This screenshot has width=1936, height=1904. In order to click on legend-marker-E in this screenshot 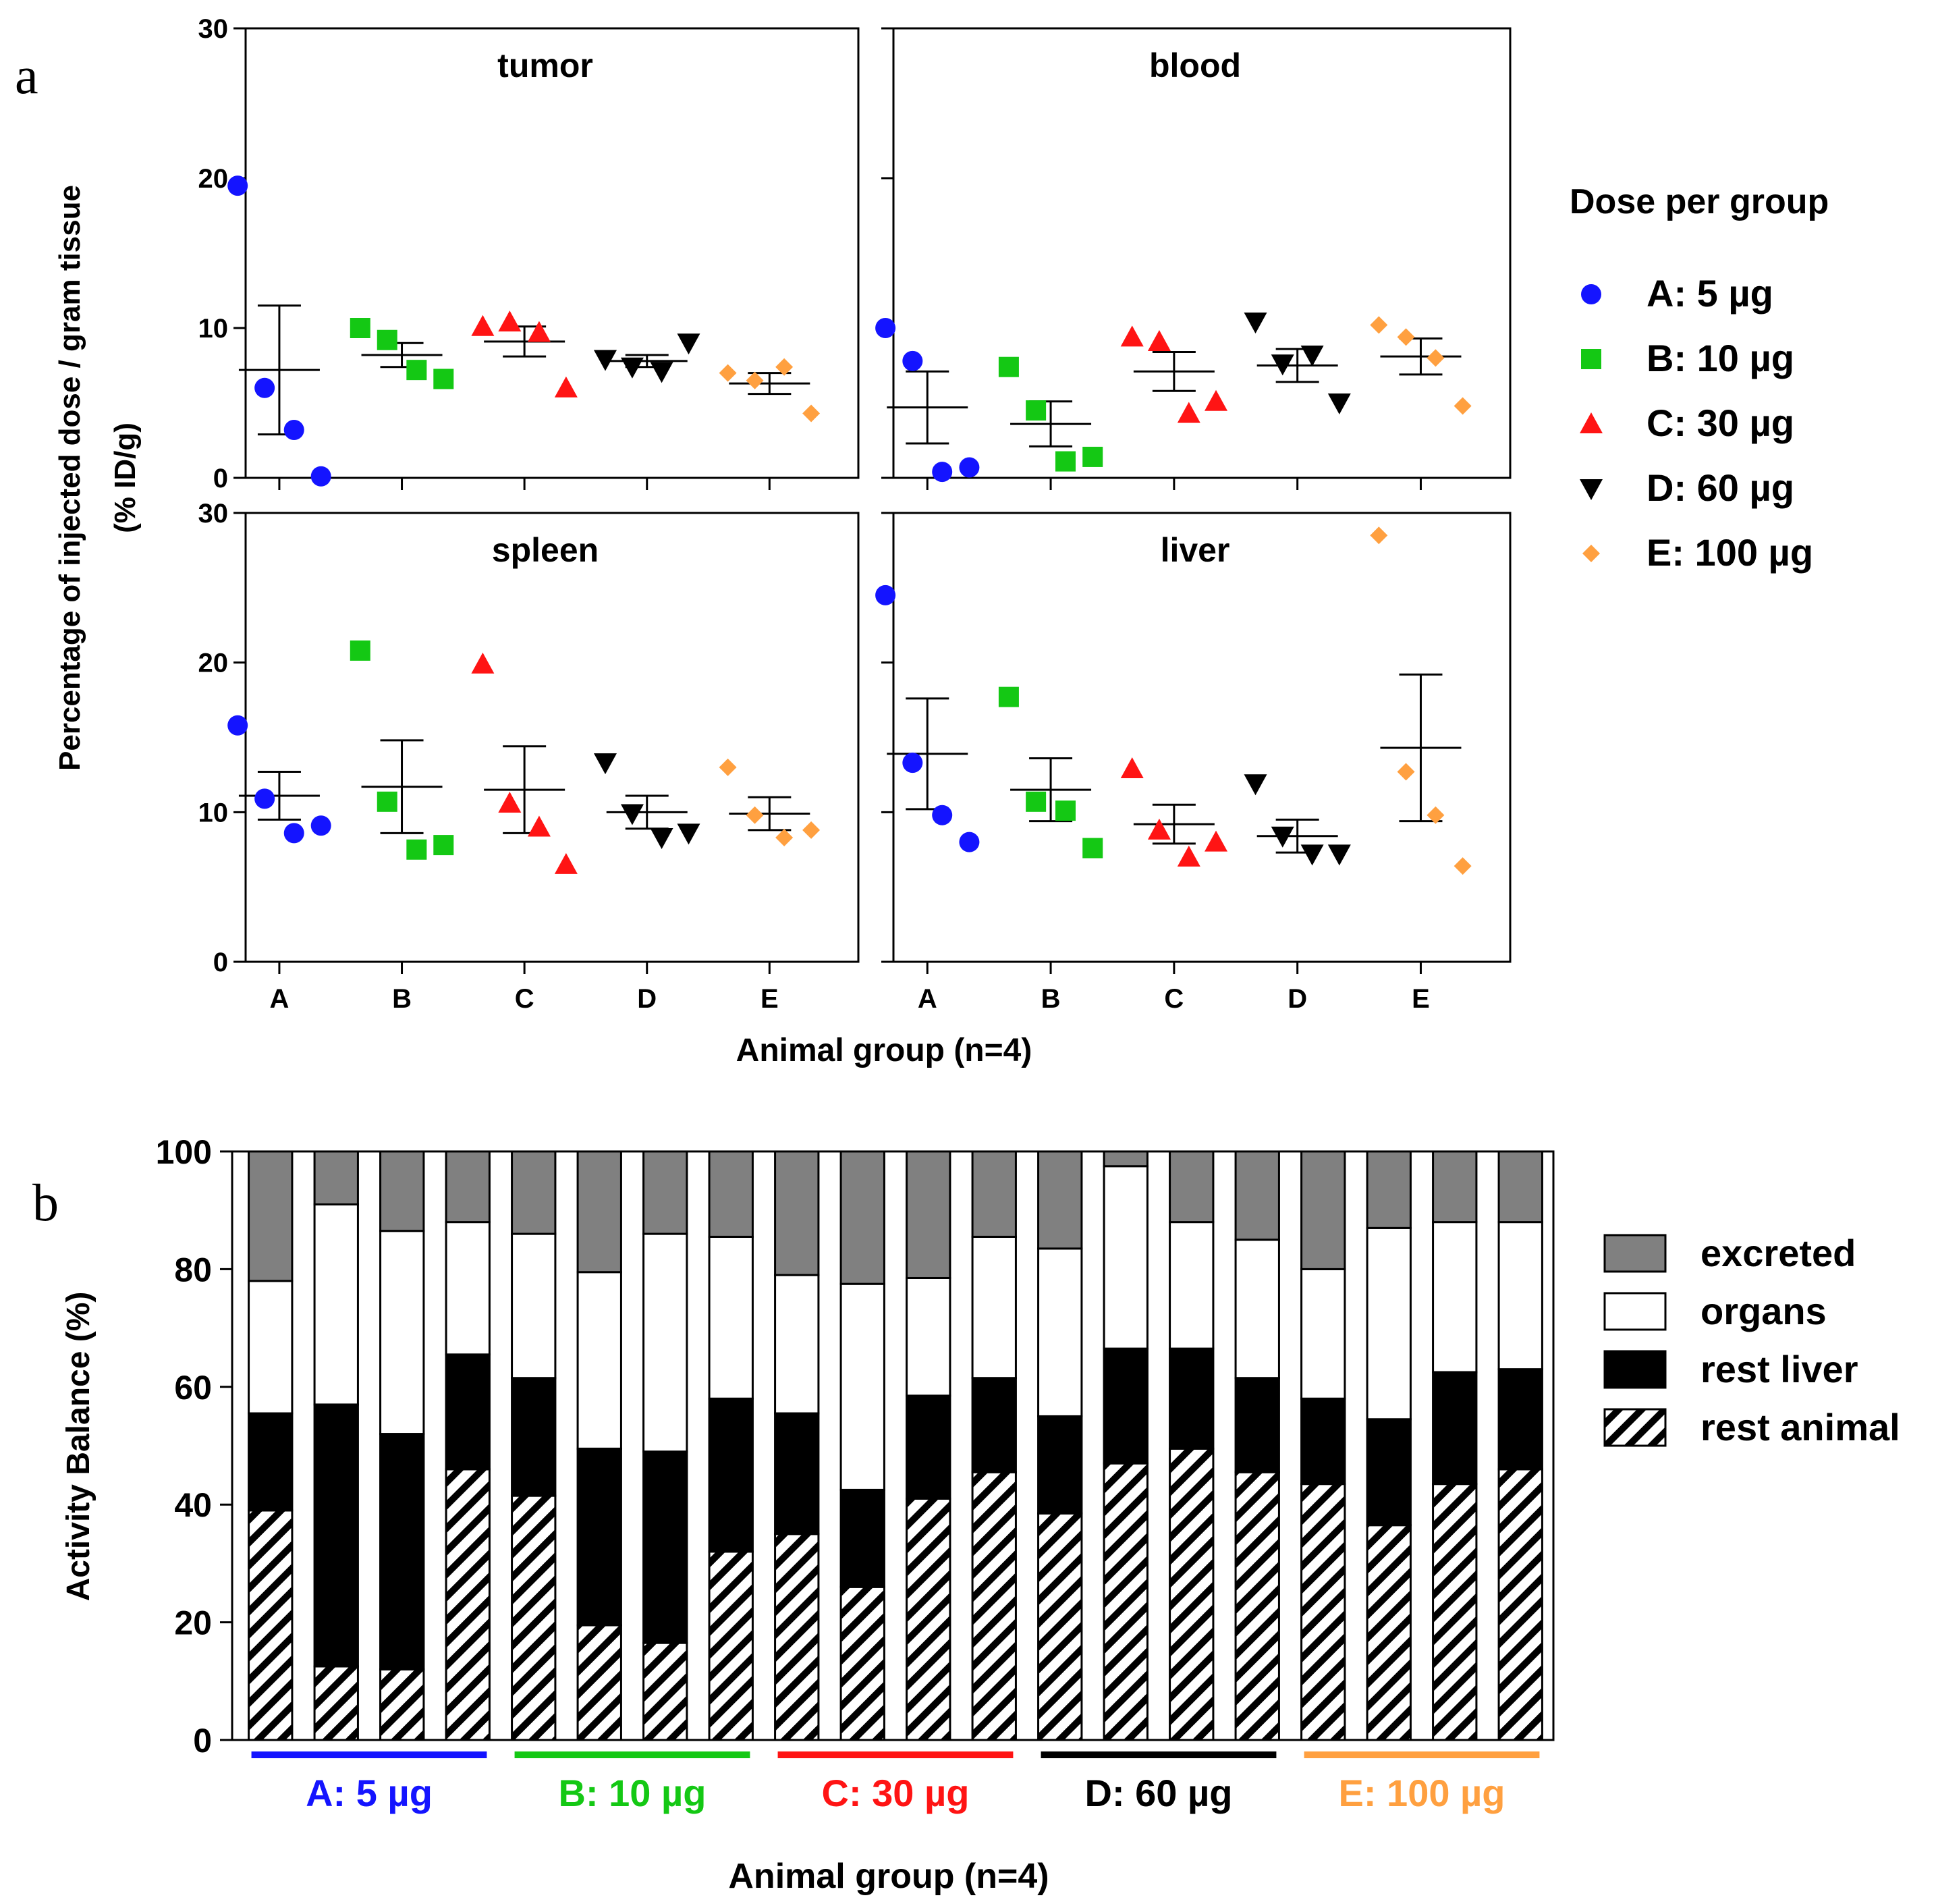, I will do `click(1591, 554)`.